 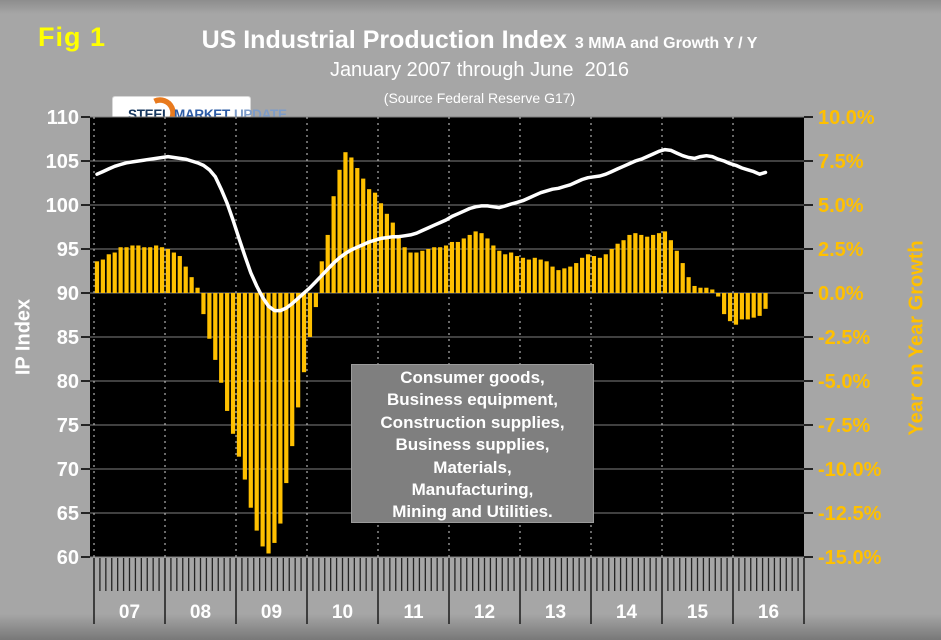 I want to click on annotation-line: Business equipment,, so click(x=472, y=400).